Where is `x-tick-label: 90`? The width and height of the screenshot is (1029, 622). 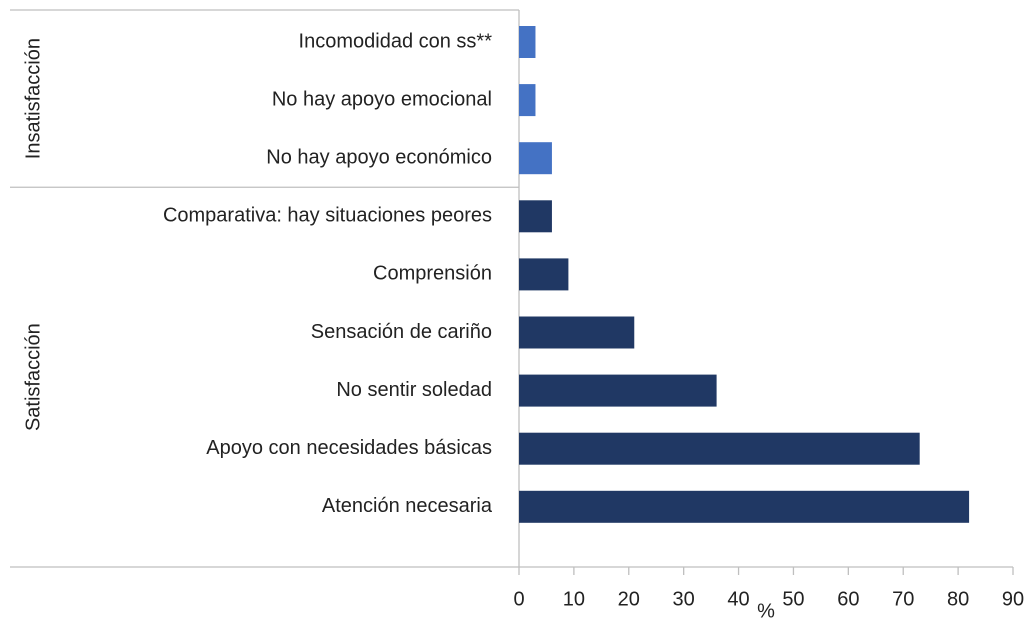 x-tick-label: 90 is located at coordinates (1013, 599).